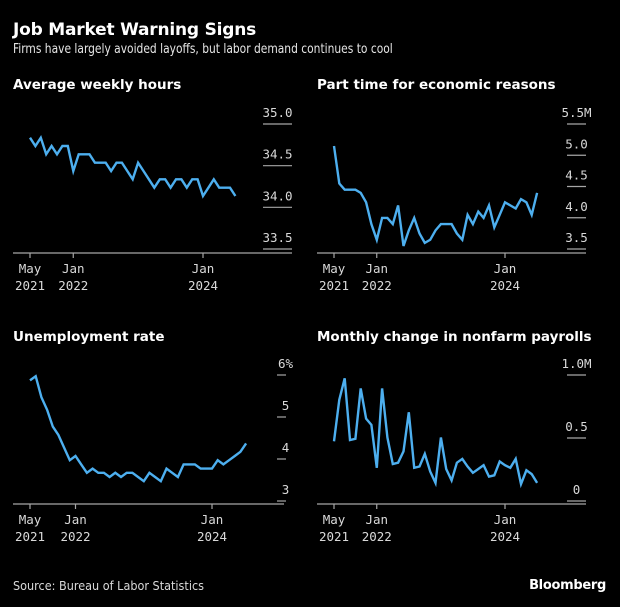 This screenshot has height=607, width=620. What do you see at coordinates (108, 585) in the screenshot?
I see `source-note: Source: Bureau of Labor Statistics` at bounding box center [108, 585].